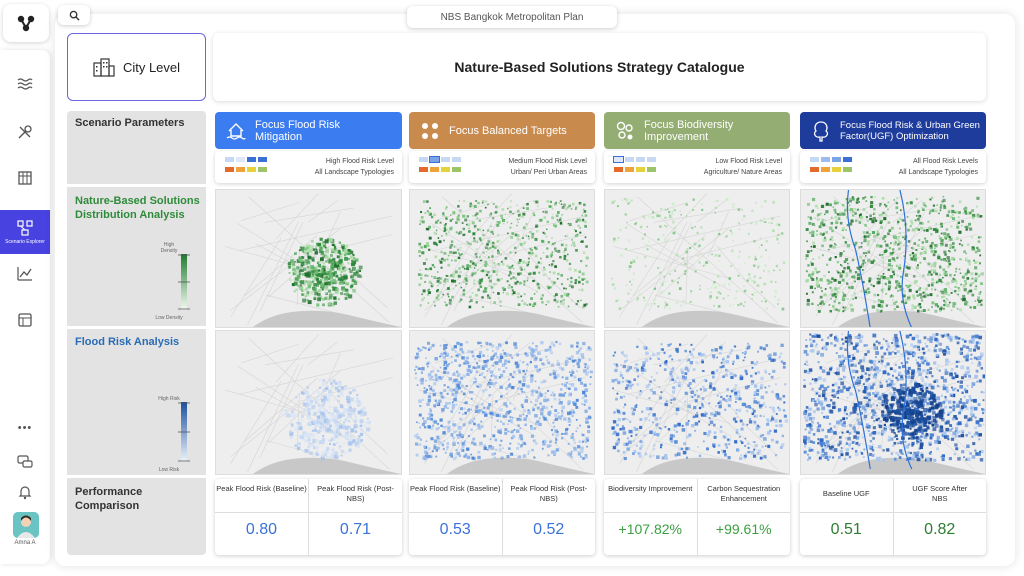 This screenshot has height=576, width=1024. What do you see at coordinates (697, 258) in the screenshot?
I see `nbs-map-biodiversity` at bounding box center [697, 258].